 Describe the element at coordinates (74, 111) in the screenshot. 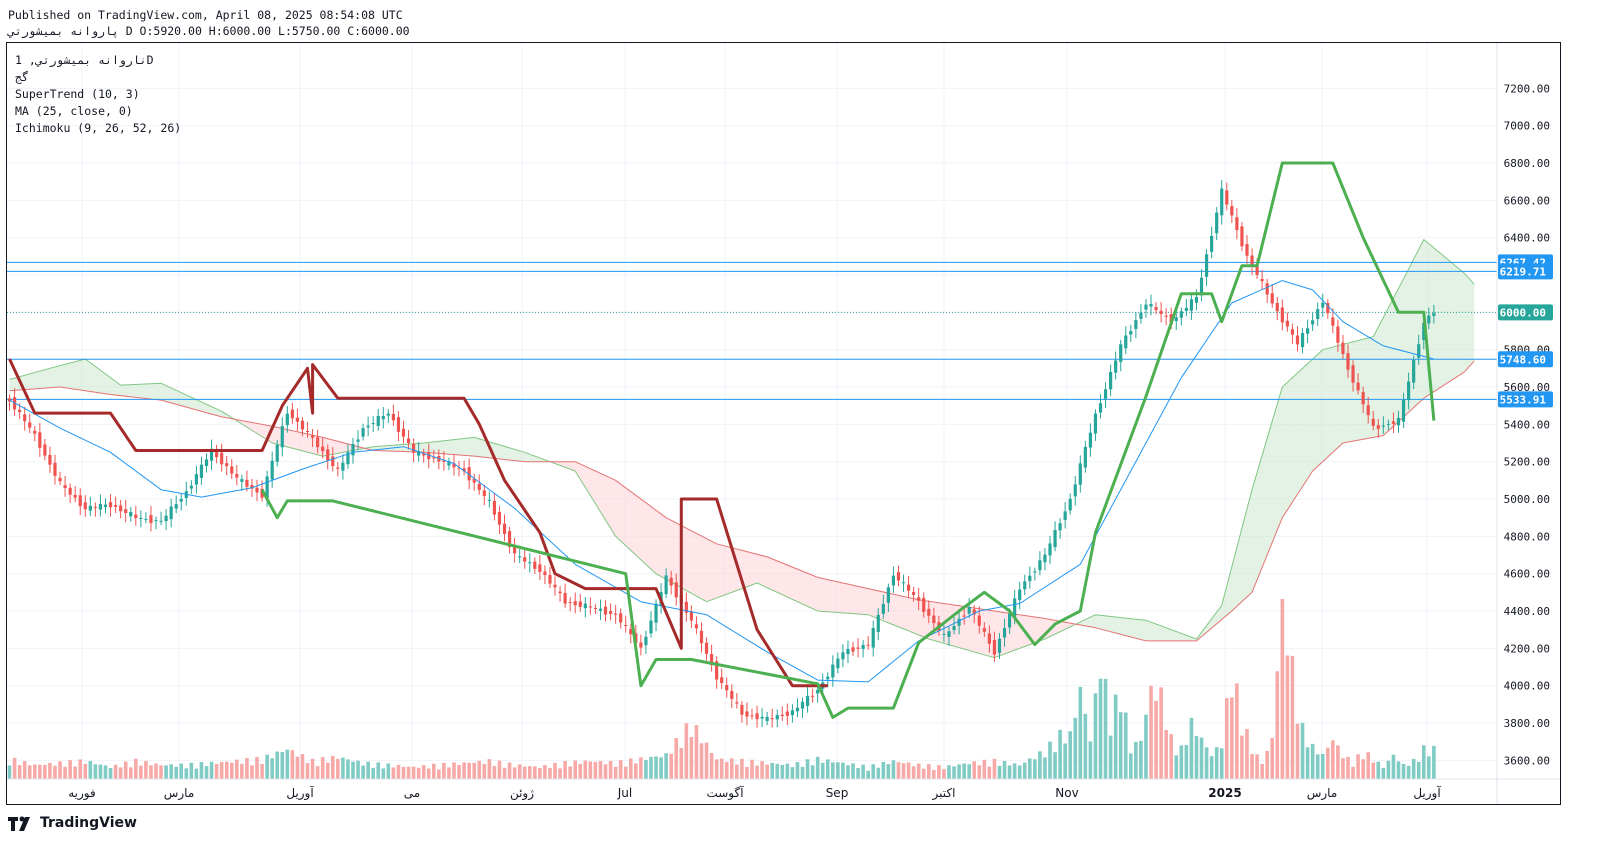

I see `legend-ma: MA (25, close, 0)` at that location.